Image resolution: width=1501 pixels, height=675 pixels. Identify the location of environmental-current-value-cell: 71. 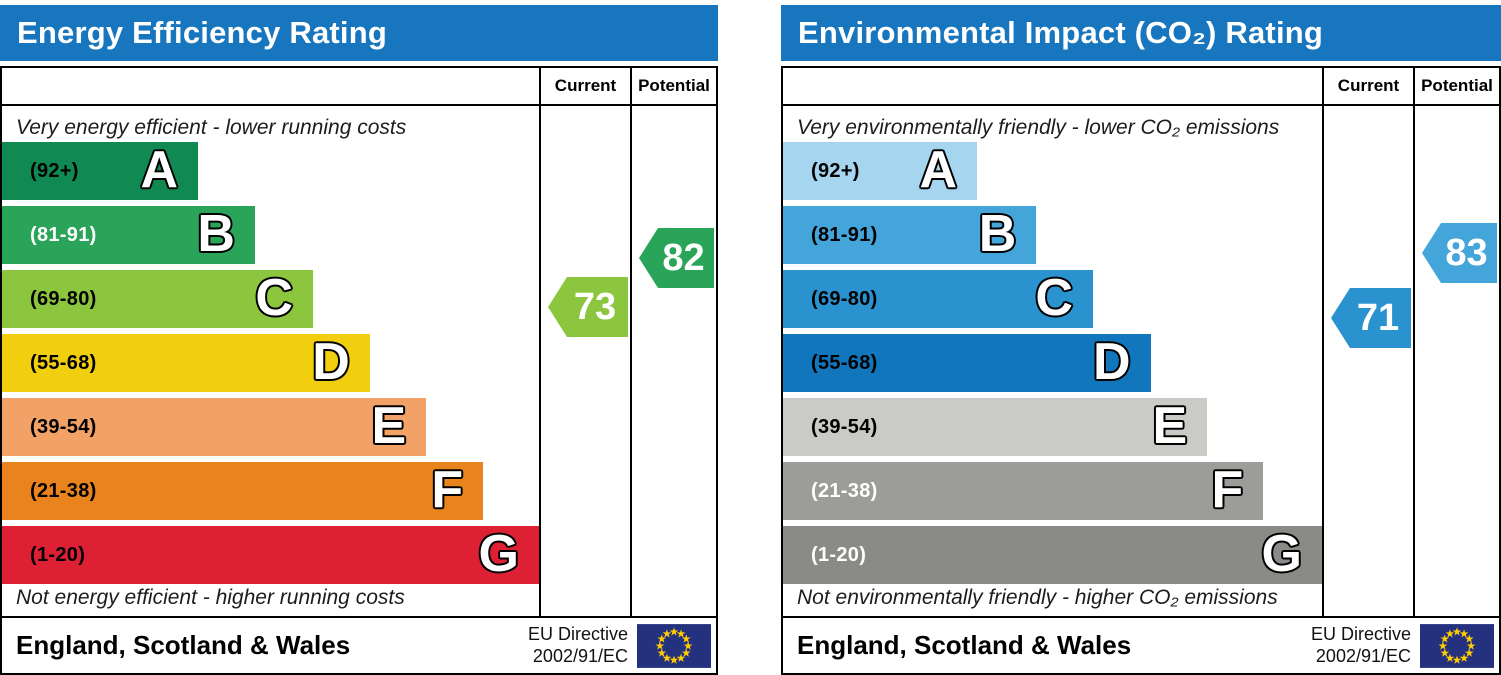
(1367, 361).